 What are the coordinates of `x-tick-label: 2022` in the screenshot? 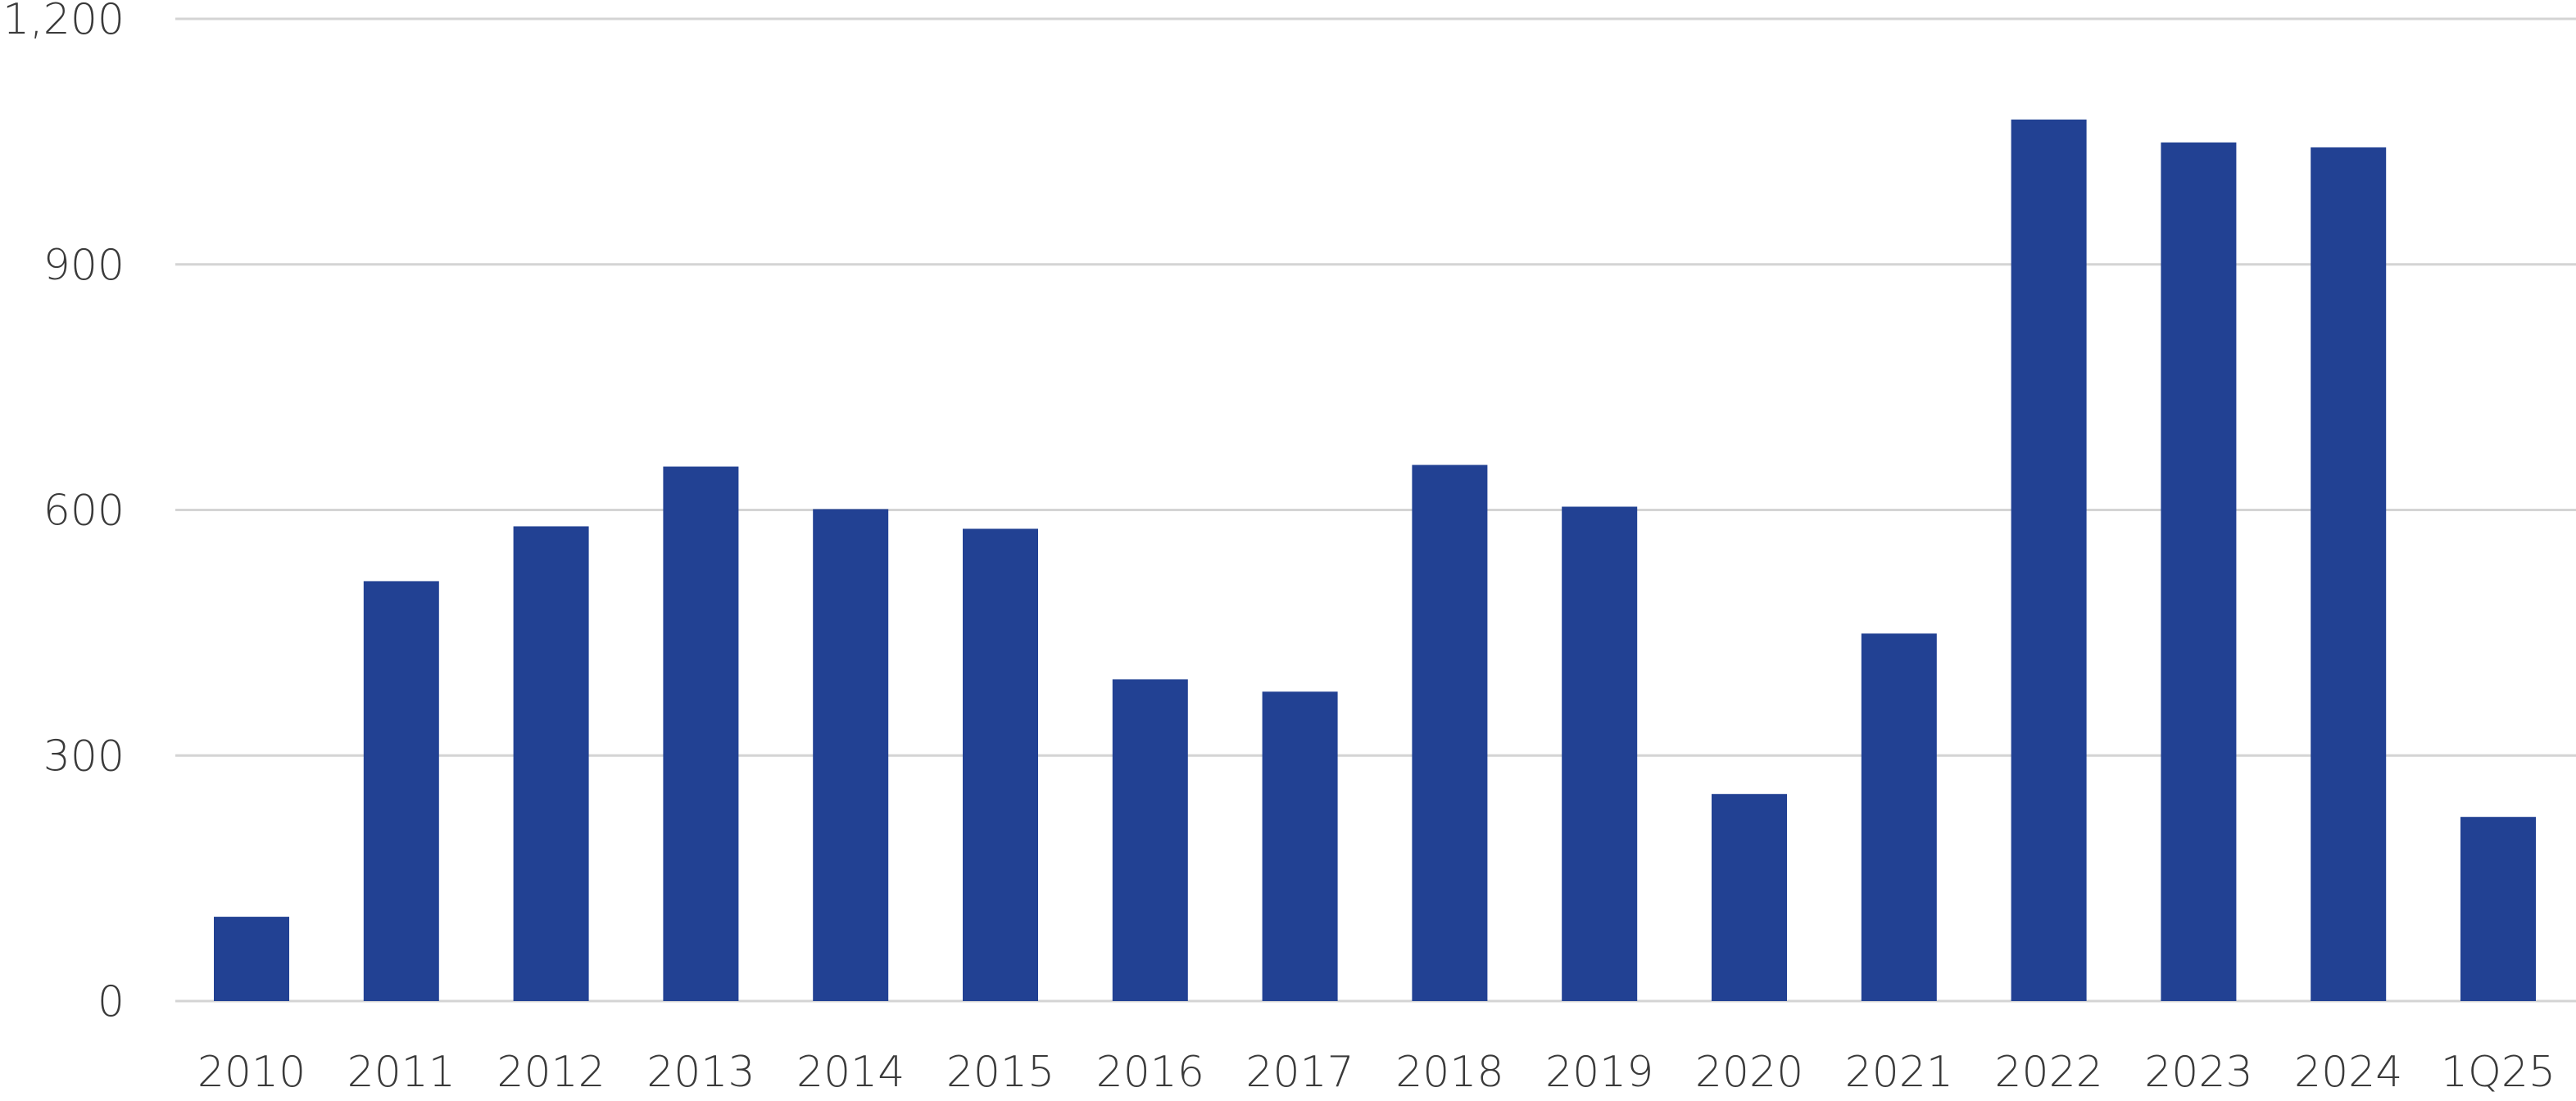 It's located at (2048, 1072).